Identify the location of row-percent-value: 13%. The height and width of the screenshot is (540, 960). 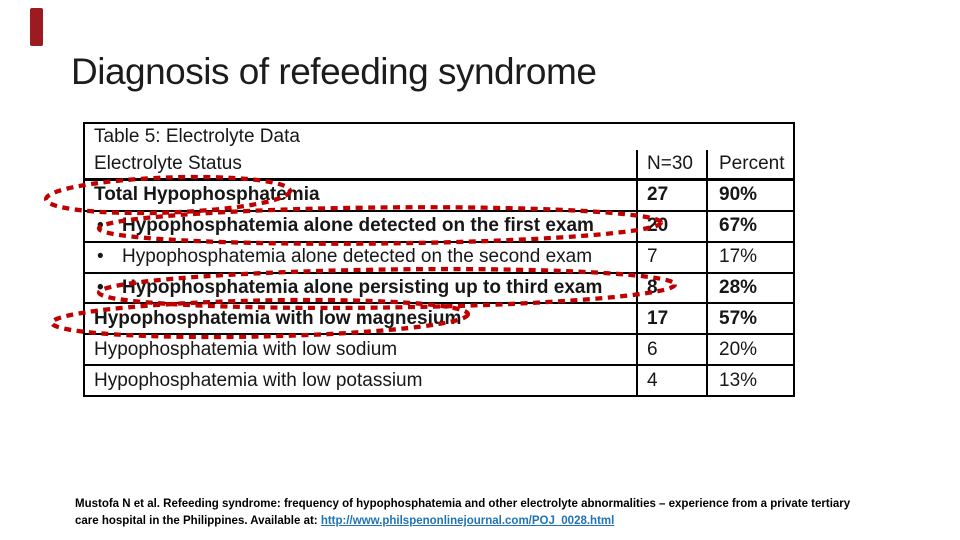
(749, 381).